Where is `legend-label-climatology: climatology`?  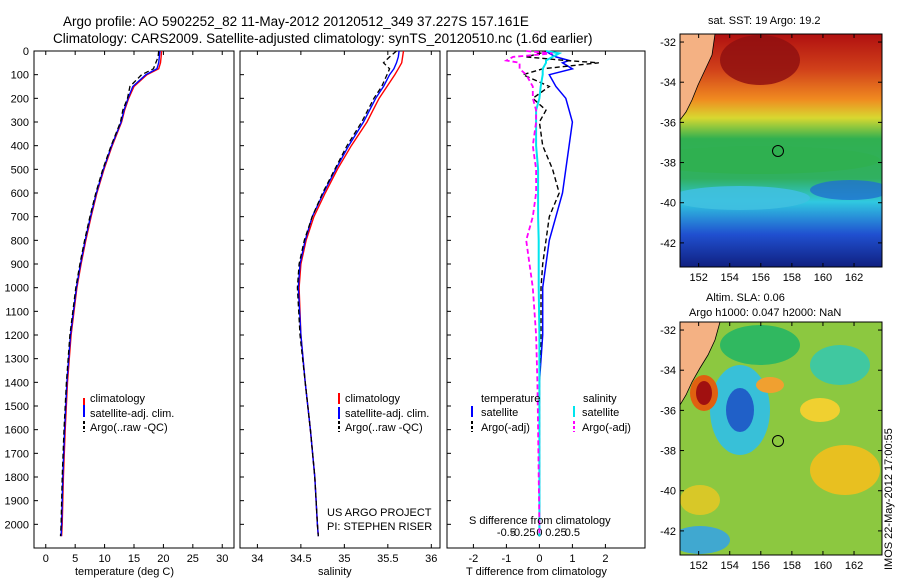 legend-label-climatology: climatology is located at coordinates (373, 399).